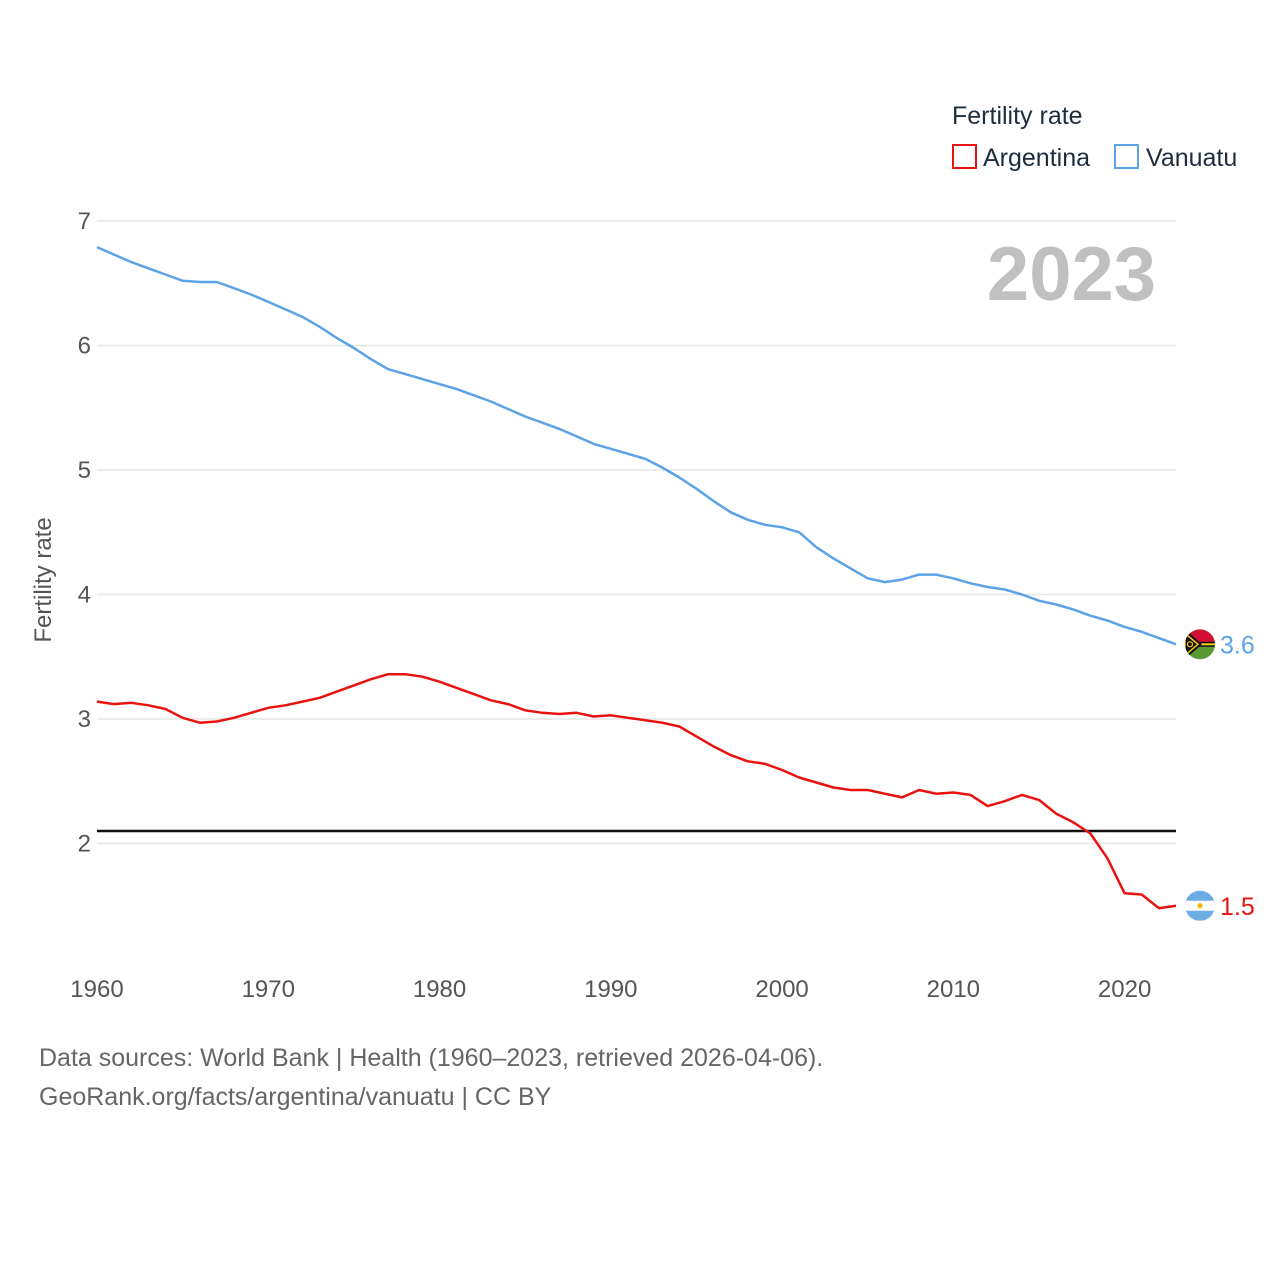 The image size is (1280, 1280). Describe the element at coordinates (781, 989) in the screenshot. I see `x-tick-label: 2000` at that location.